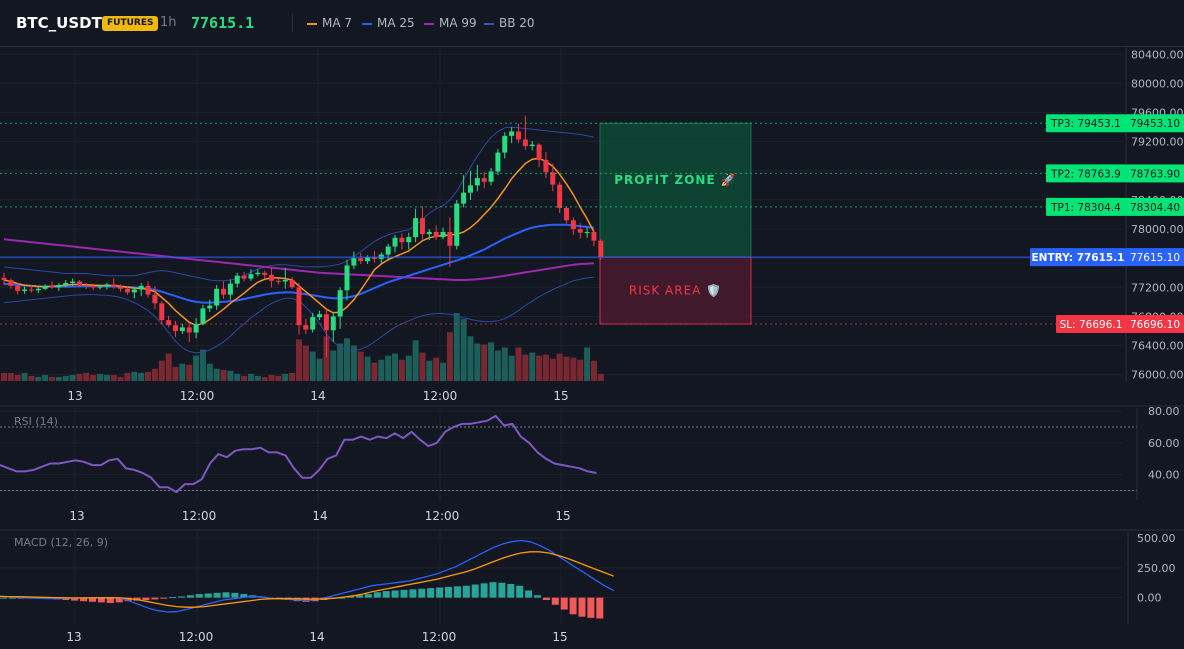 Image resolution: width=1184 pixels, height=649 pixels. Describe the element at coordinates (1164, 411) in the screenshot. I see `rsi-axis-tick: 80.00` at that location.